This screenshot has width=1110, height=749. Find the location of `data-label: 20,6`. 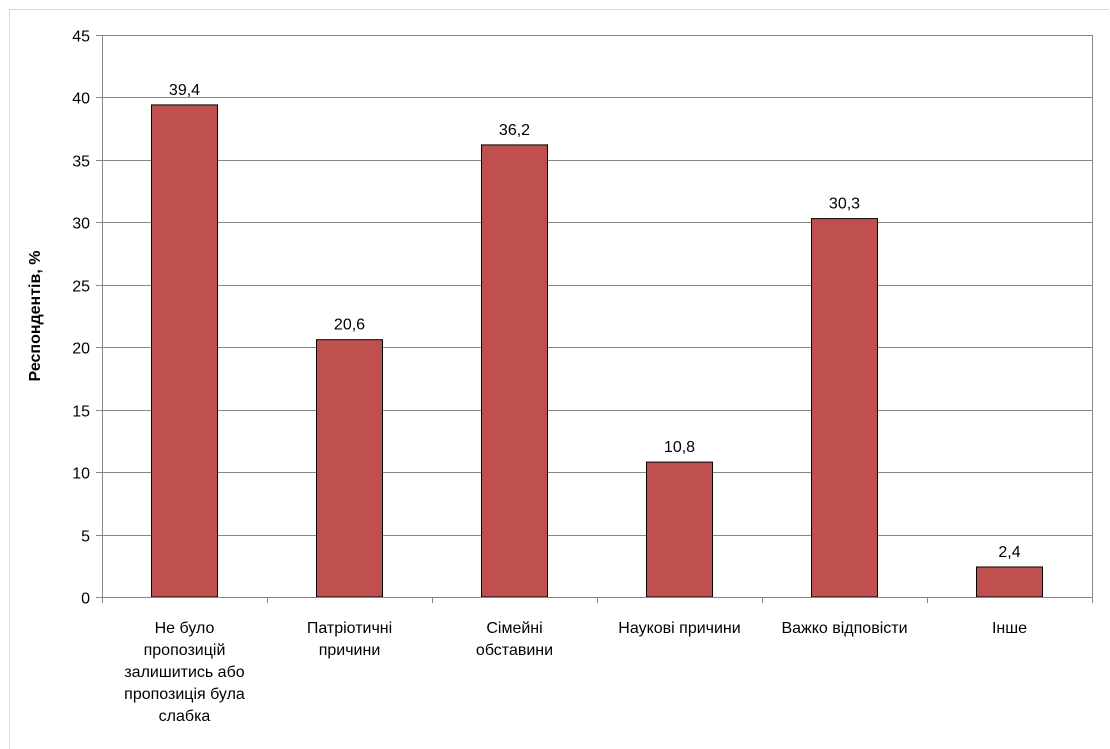

data-label: 20,6 is located at coordinates (349, 325).